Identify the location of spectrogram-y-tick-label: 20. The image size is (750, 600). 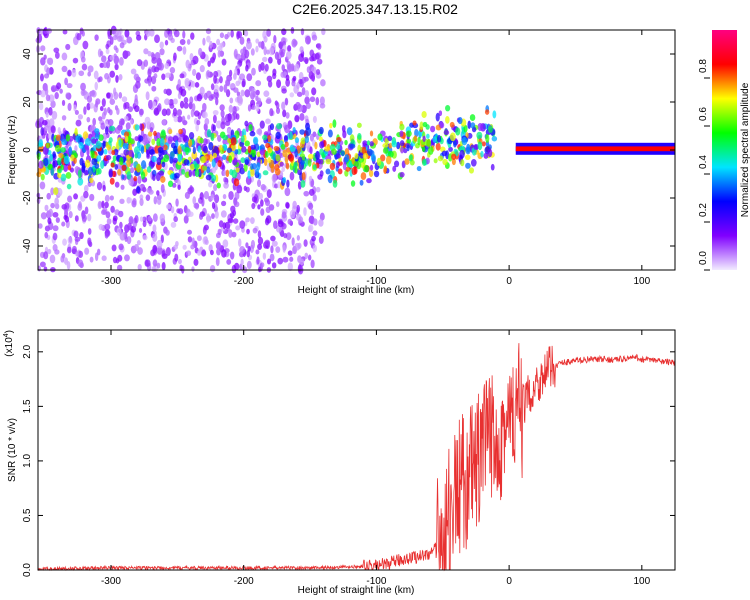
(27, 102).